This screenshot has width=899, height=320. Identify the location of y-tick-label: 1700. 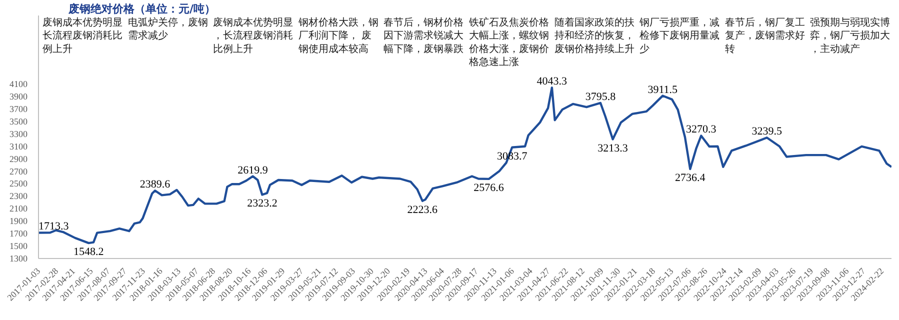
(19, 233).